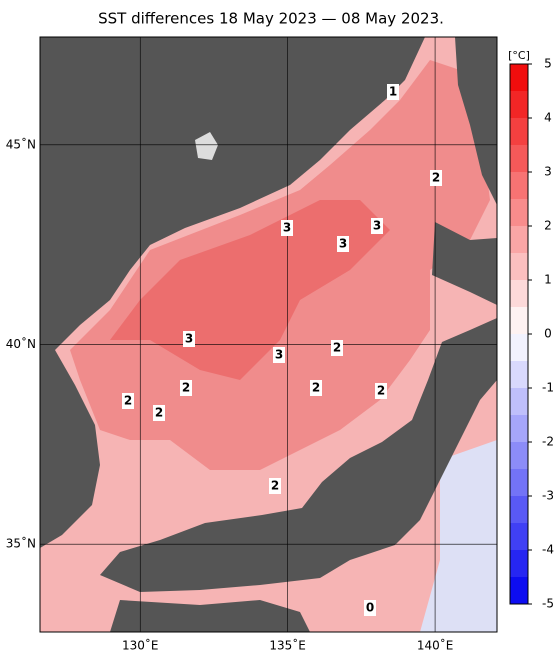  What do you see at coordinates (206, 146) in the screenshot?
I see `lake` at bounding box center [206, 146].